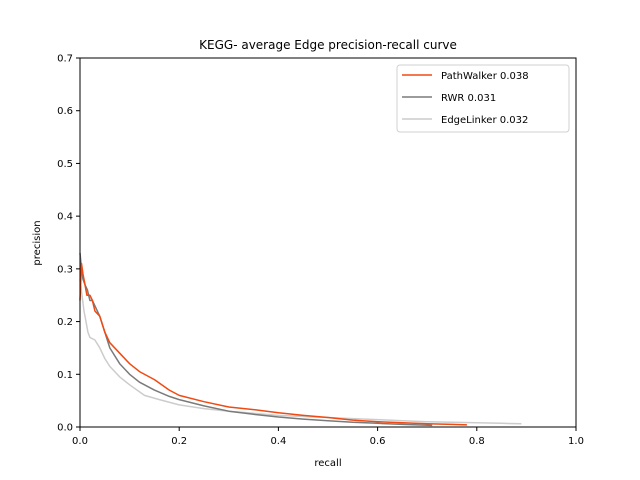 This screenshot has width=640, height=480. I want to click on y-axis-label: precision, so click(37, 242).